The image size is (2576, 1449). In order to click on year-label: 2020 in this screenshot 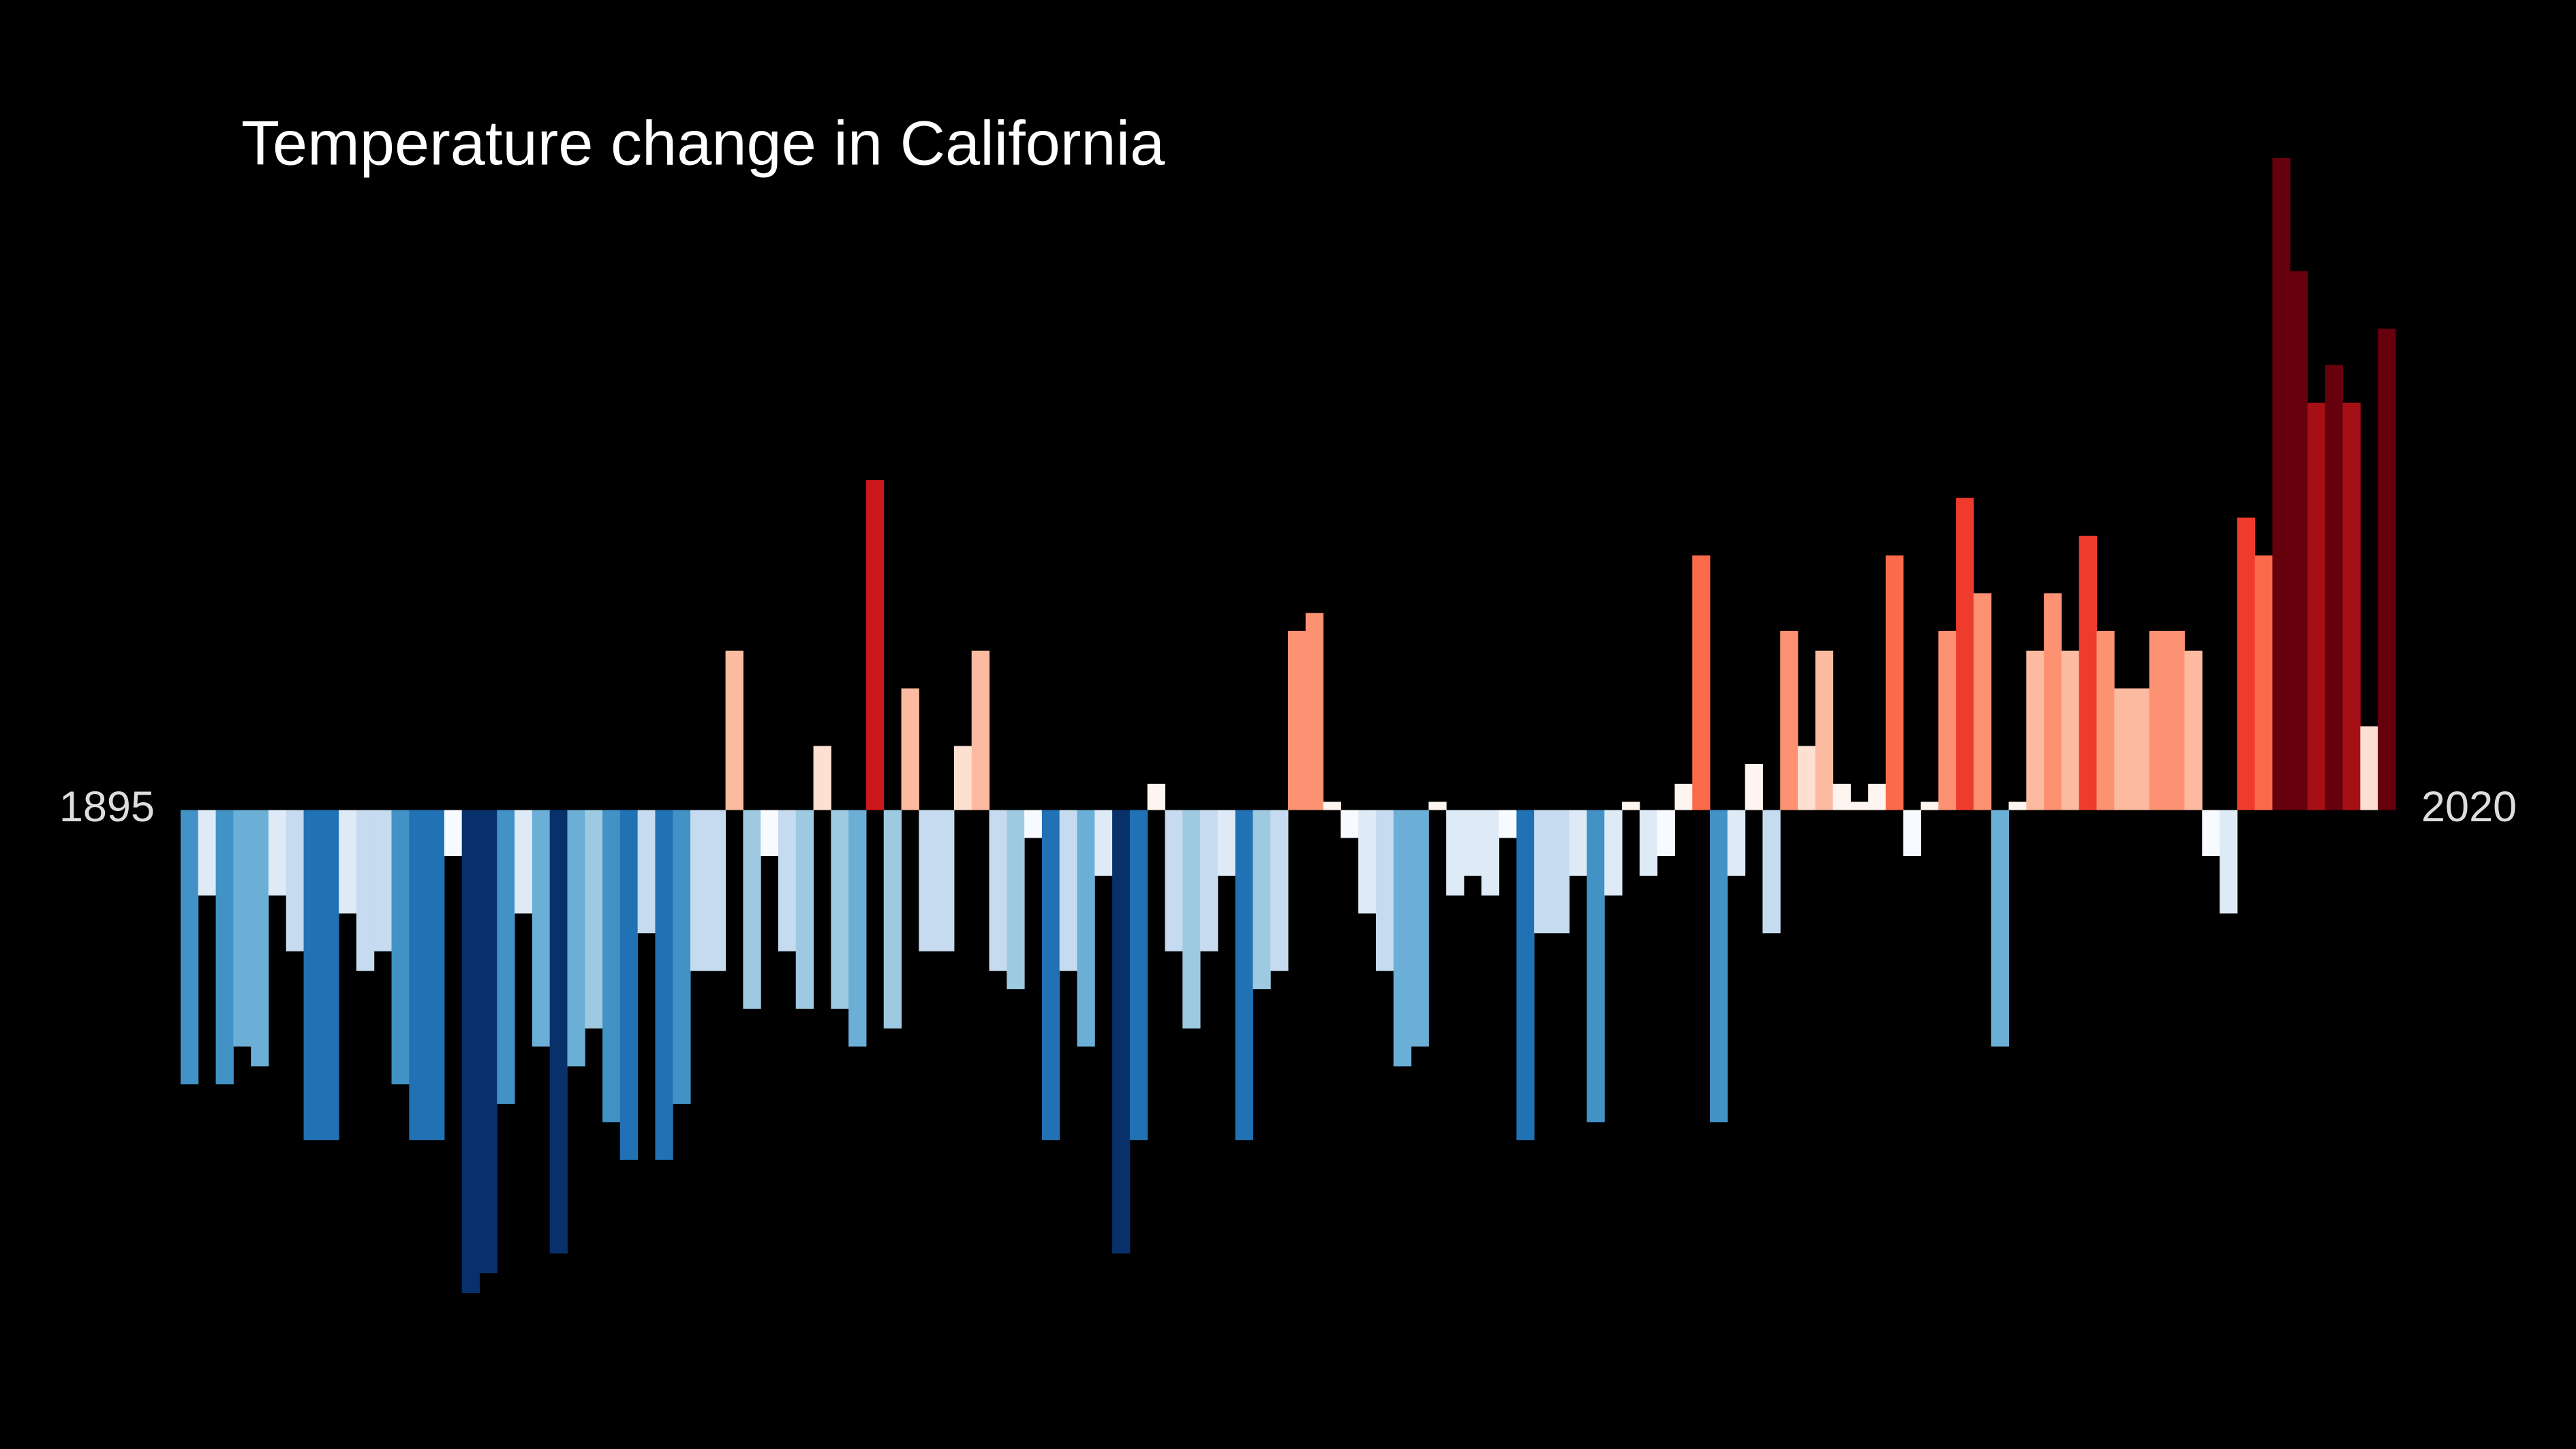, I will do `click(2469, 807)`.